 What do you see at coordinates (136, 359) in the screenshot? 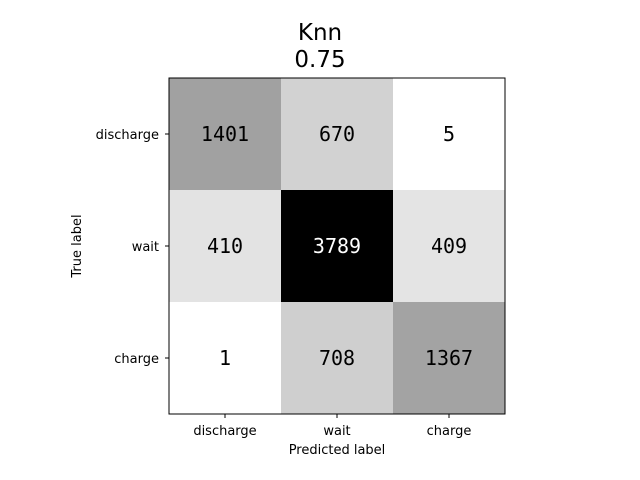
I see `y-tick-label: charge` at bounding box center [136, 359].